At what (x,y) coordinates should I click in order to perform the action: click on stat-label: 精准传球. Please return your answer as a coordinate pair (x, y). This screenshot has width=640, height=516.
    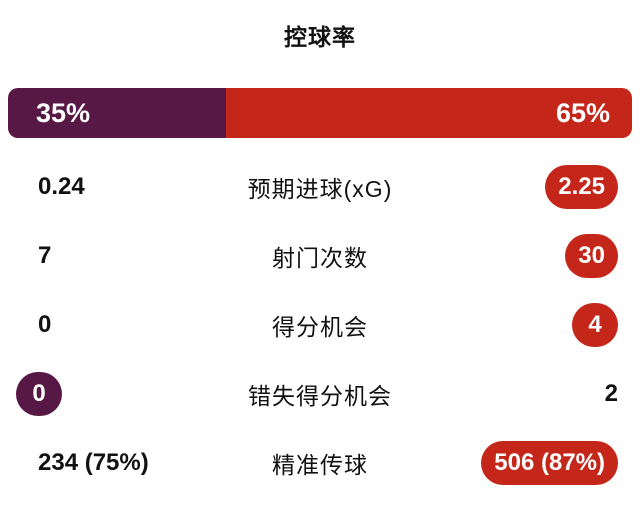
    Looking at the image, I should click on (320, 464).